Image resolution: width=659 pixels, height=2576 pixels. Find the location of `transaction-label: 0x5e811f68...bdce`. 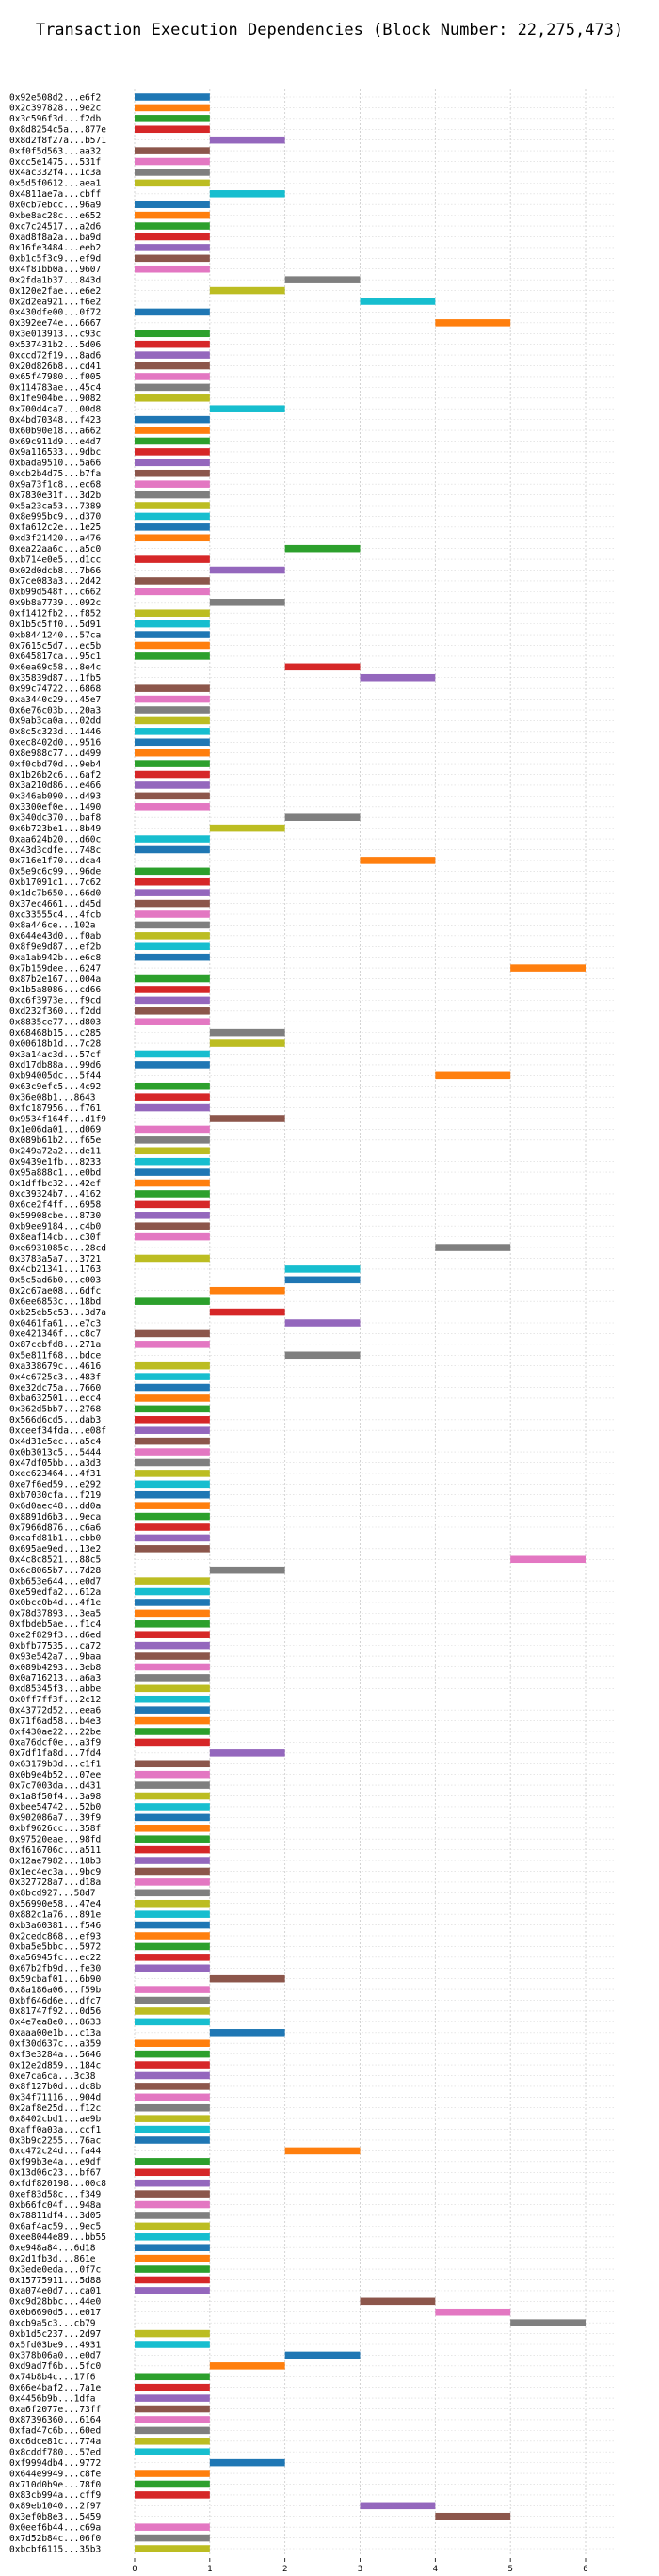

transaction-label: 0x5e811f68...bdce is located at coordinates (55, 1356).